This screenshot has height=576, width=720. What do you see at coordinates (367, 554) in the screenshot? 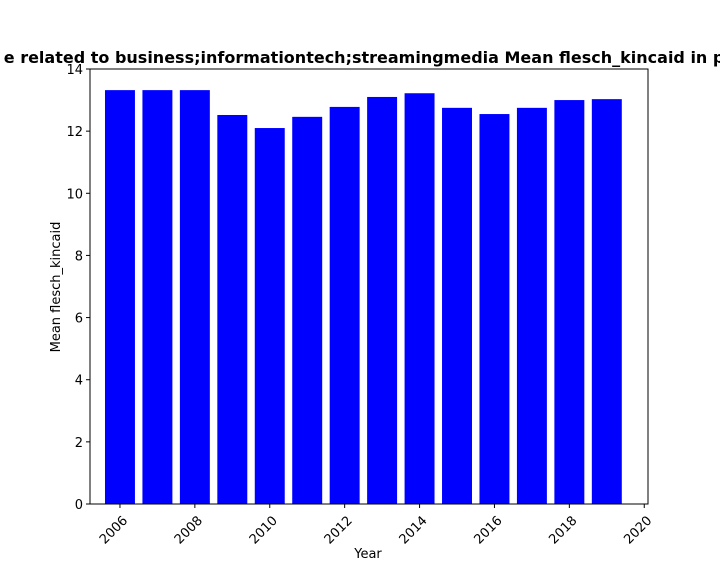
I see `x-axis-label: Year` at bounding box center [367, 554].